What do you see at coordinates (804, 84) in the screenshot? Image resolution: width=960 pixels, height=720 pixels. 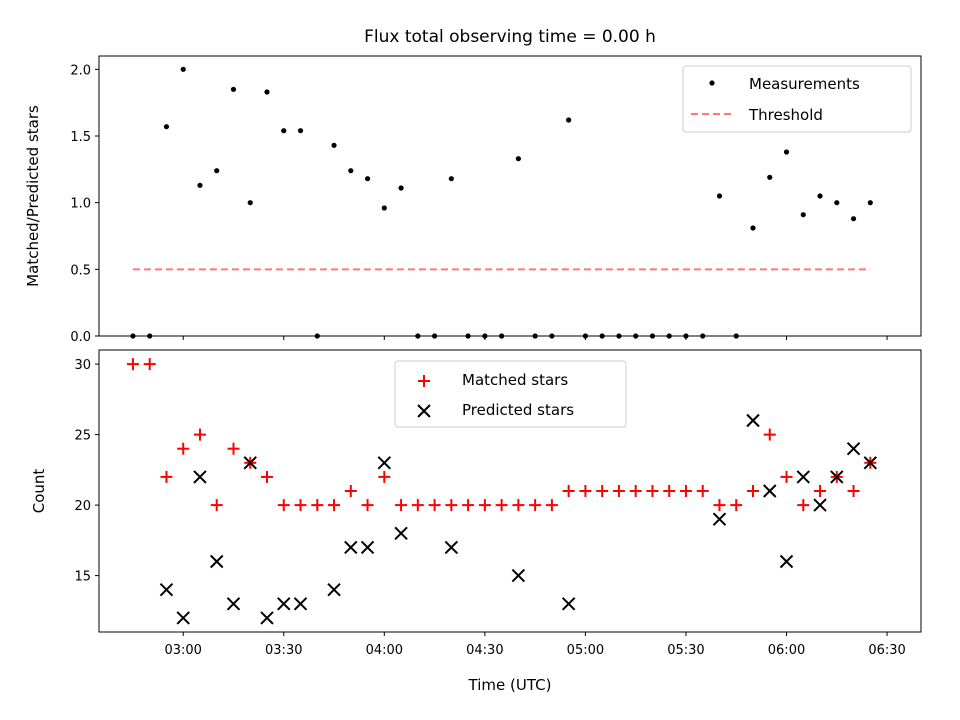 I see `measurements-legend-label: Measurements` at bounding box center [804, 84].